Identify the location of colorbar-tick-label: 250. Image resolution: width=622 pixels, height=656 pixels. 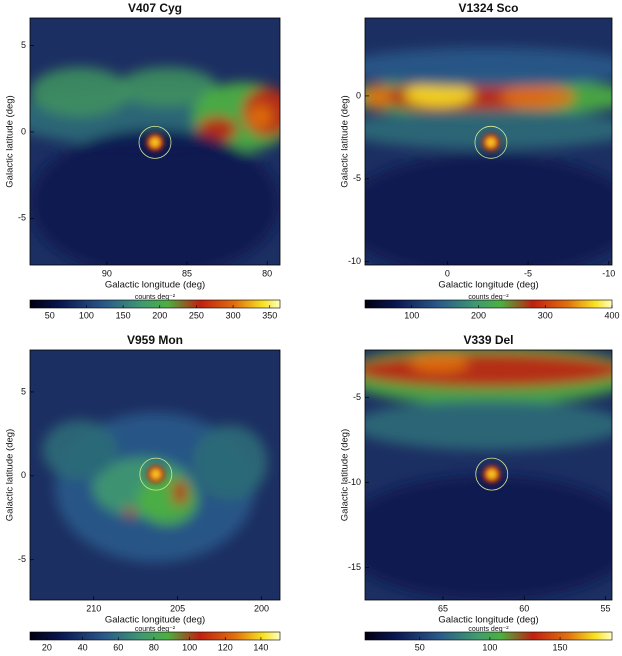
(196, 315).